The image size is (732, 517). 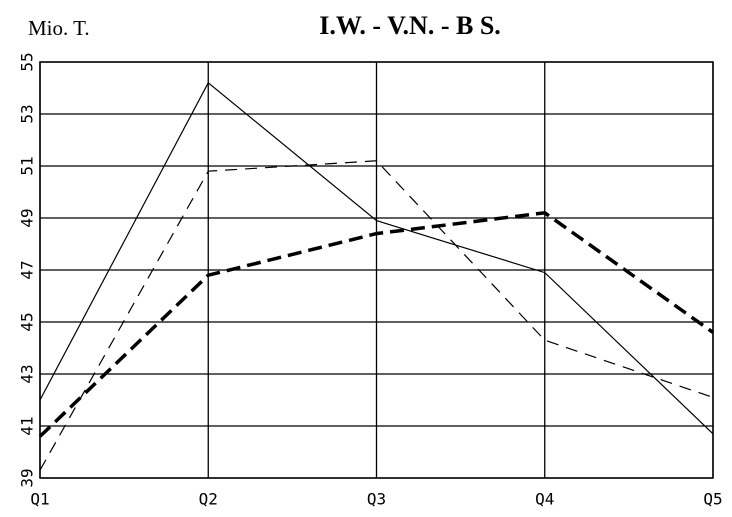 What do you see at coordinates (410, 25) in the screenshot?
I see `chart-title: I.W. - V.N. - B S.` at bounding box center [410, 25].